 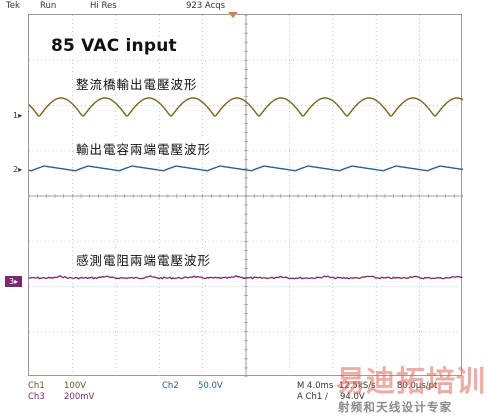 I want to click on ch3-trace, so click(x=246, y=277).